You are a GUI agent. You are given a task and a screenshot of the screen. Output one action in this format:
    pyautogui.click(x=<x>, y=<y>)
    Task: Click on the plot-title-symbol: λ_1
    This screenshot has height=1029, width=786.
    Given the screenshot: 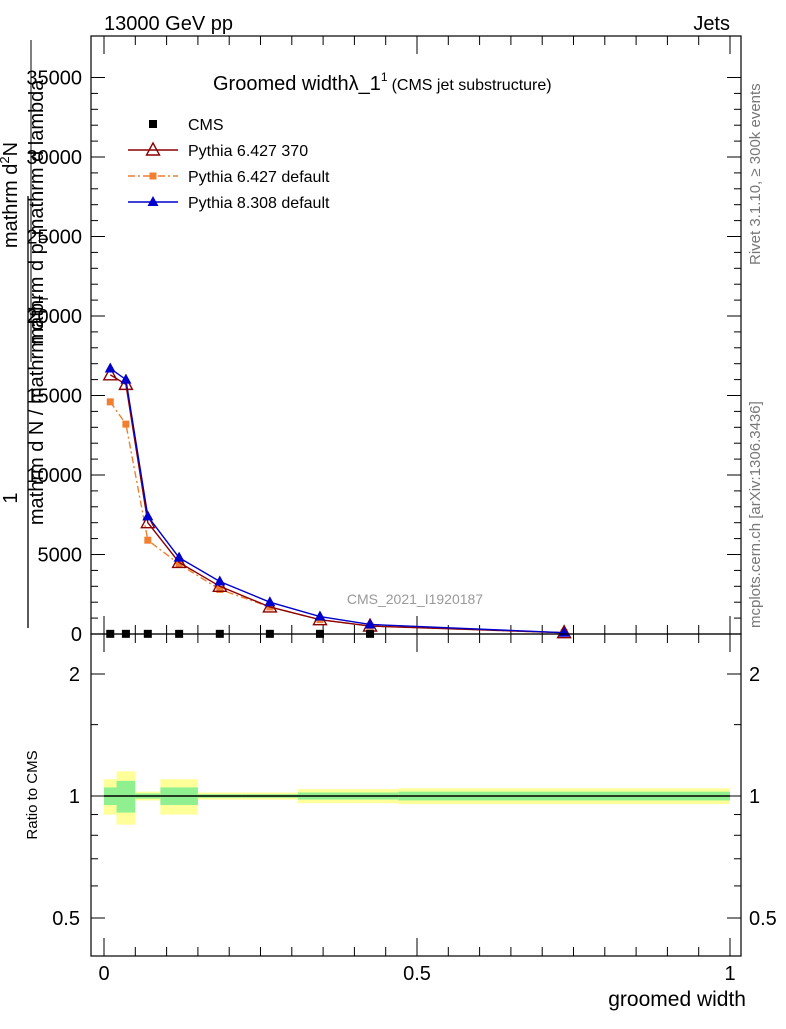 What is the action you would take?
    pyautogui.click(x=365, y=84)
    